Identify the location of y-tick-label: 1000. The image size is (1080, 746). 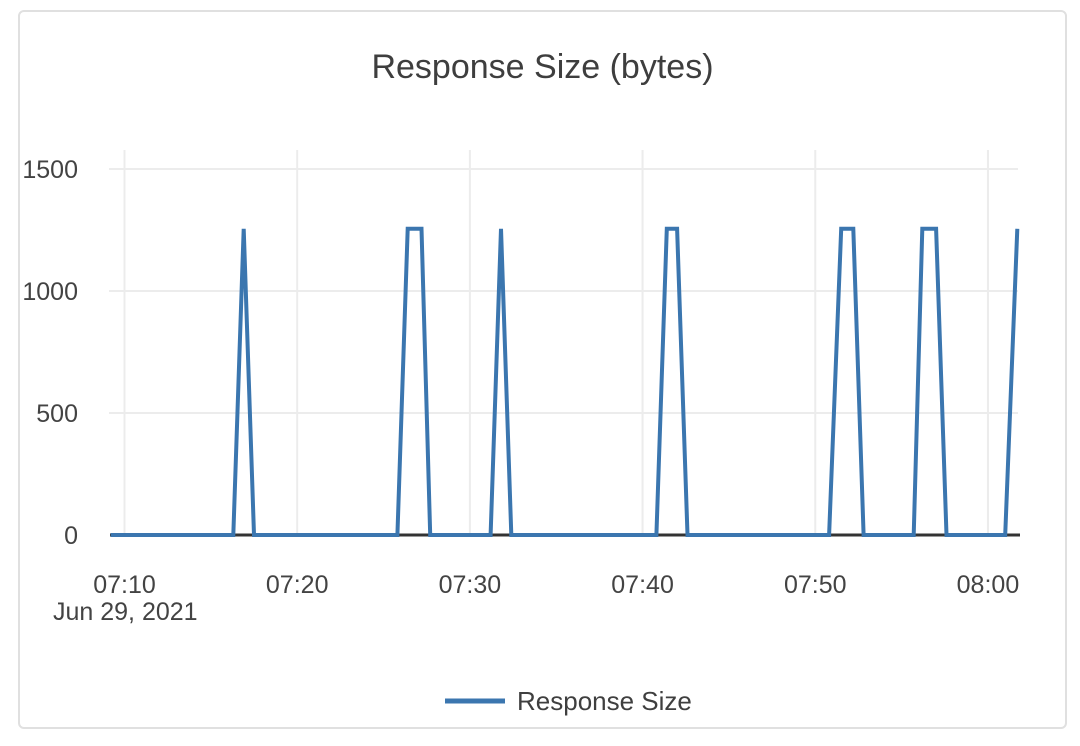
(50, 292).